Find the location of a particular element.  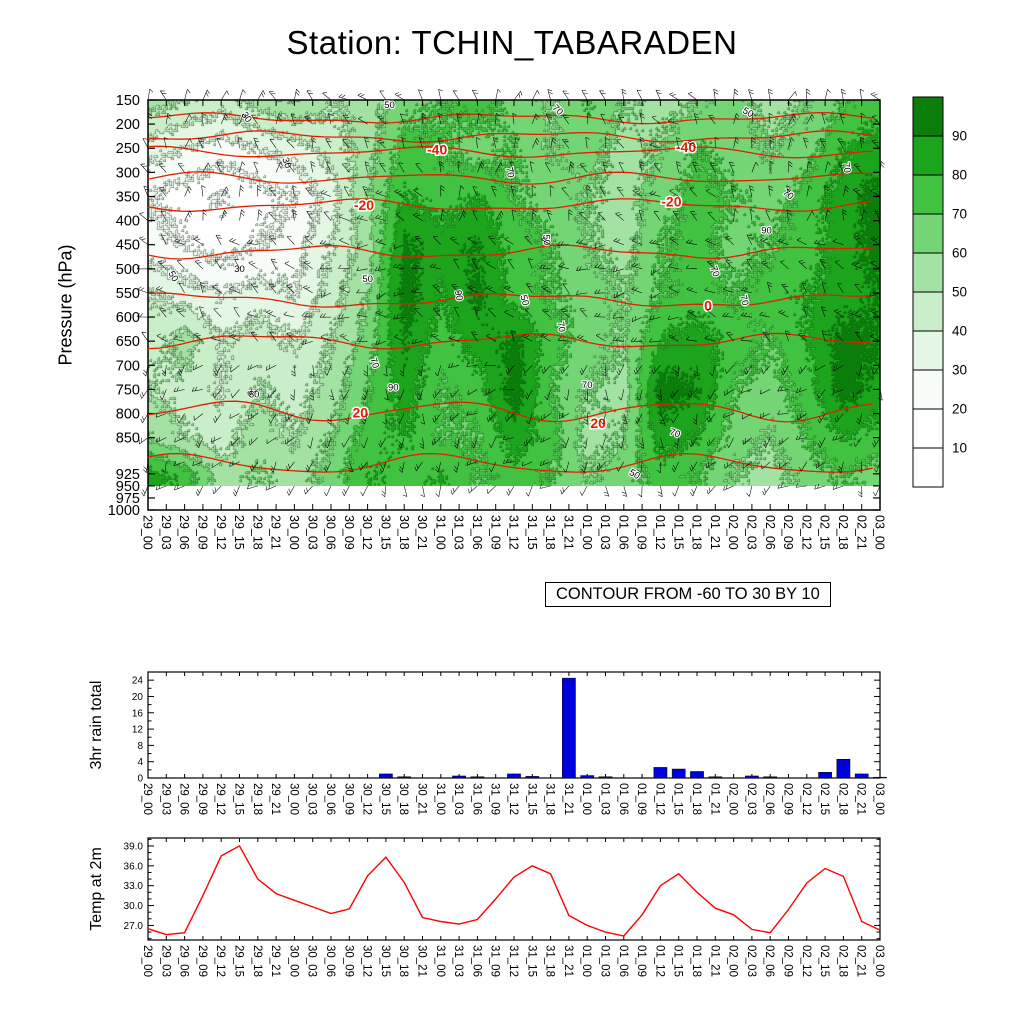

pressure-tick-label: 200 is located at coordinates (128, 125).